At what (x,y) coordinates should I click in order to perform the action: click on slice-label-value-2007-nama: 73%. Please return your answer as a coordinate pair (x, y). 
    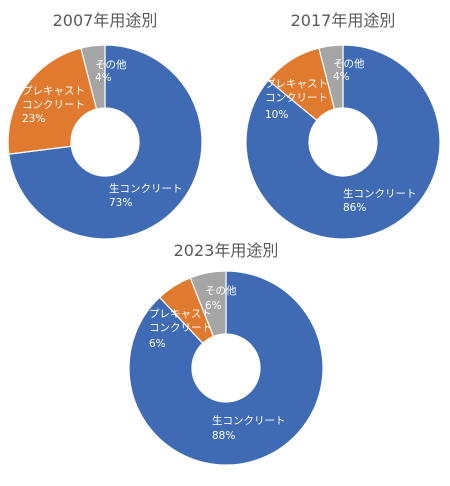
    Looking at the image, I should click on (120, 203).